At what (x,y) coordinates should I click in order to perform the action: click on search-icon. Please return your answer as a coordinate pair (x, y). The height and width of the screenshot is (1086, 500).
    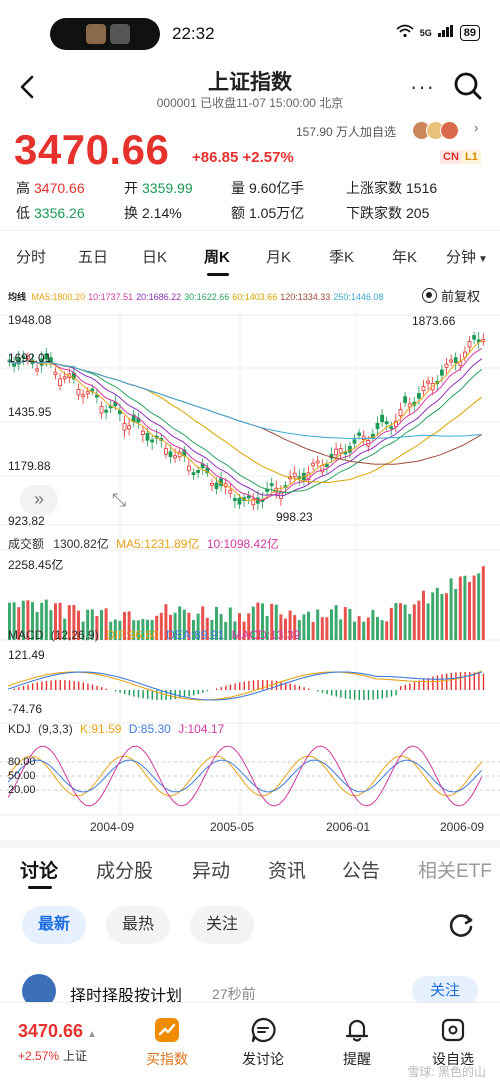
    Looking at the image, I should click on (468, 86).